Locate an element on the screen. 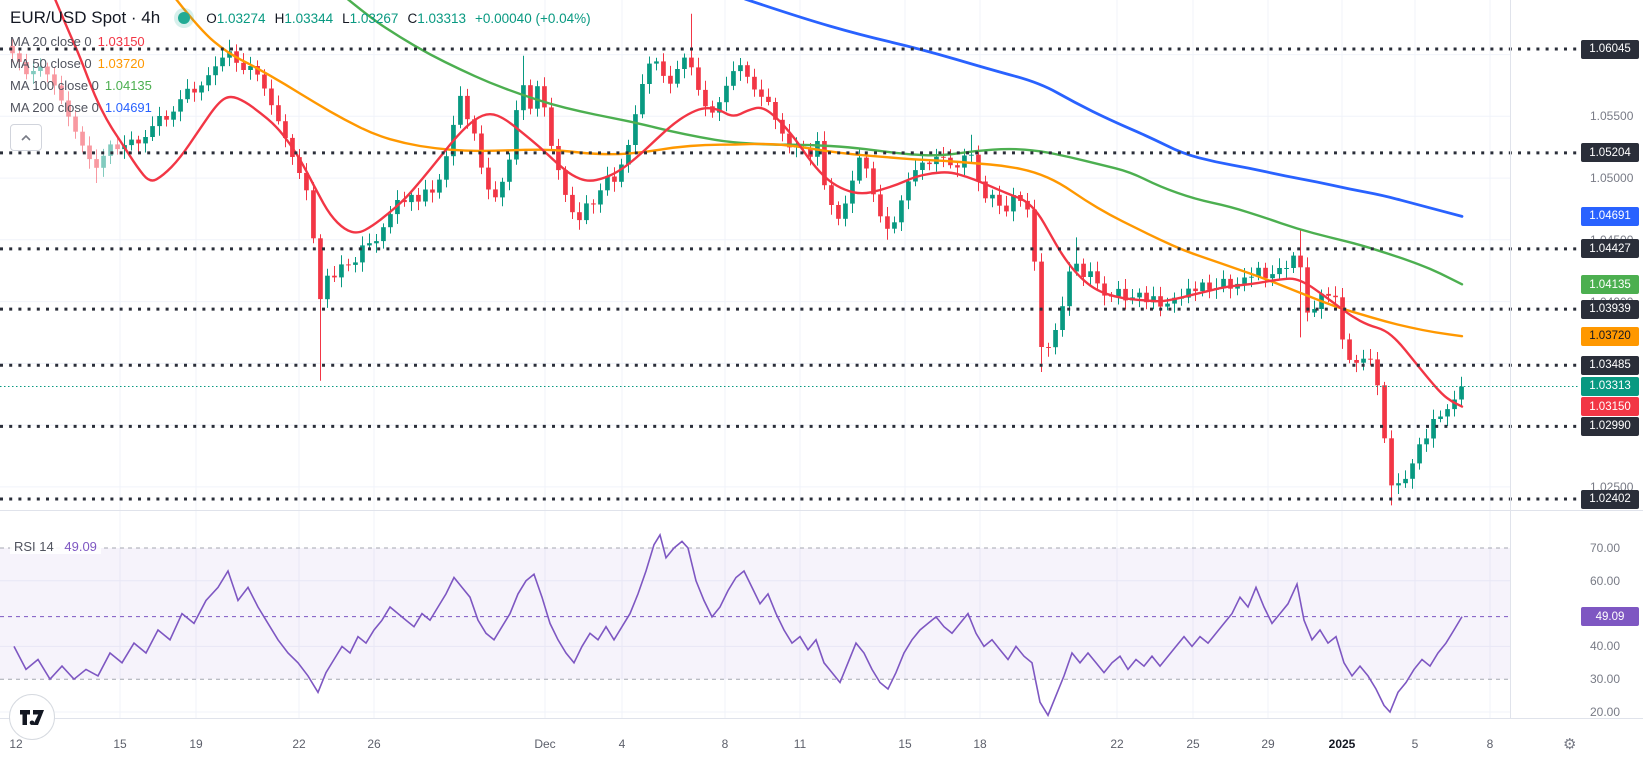 The width and height of the screenshot is (1643, 767). tradingview-logo-icon is located at coordinates (32, 717).